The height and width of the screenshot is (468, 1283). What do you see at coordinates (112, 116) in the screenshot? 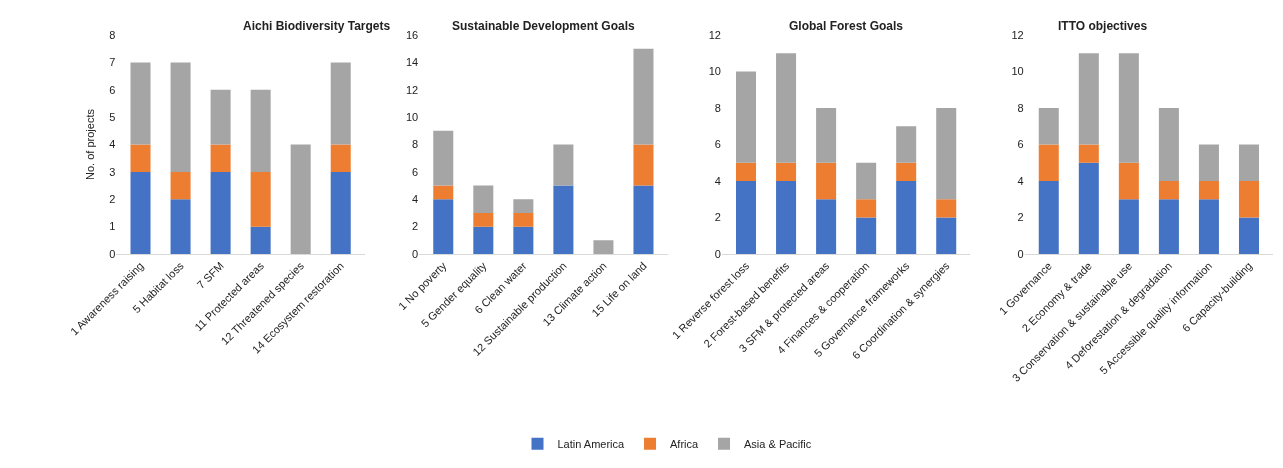
I see `y-tick-label: 5` at bounding box center [112, 116].